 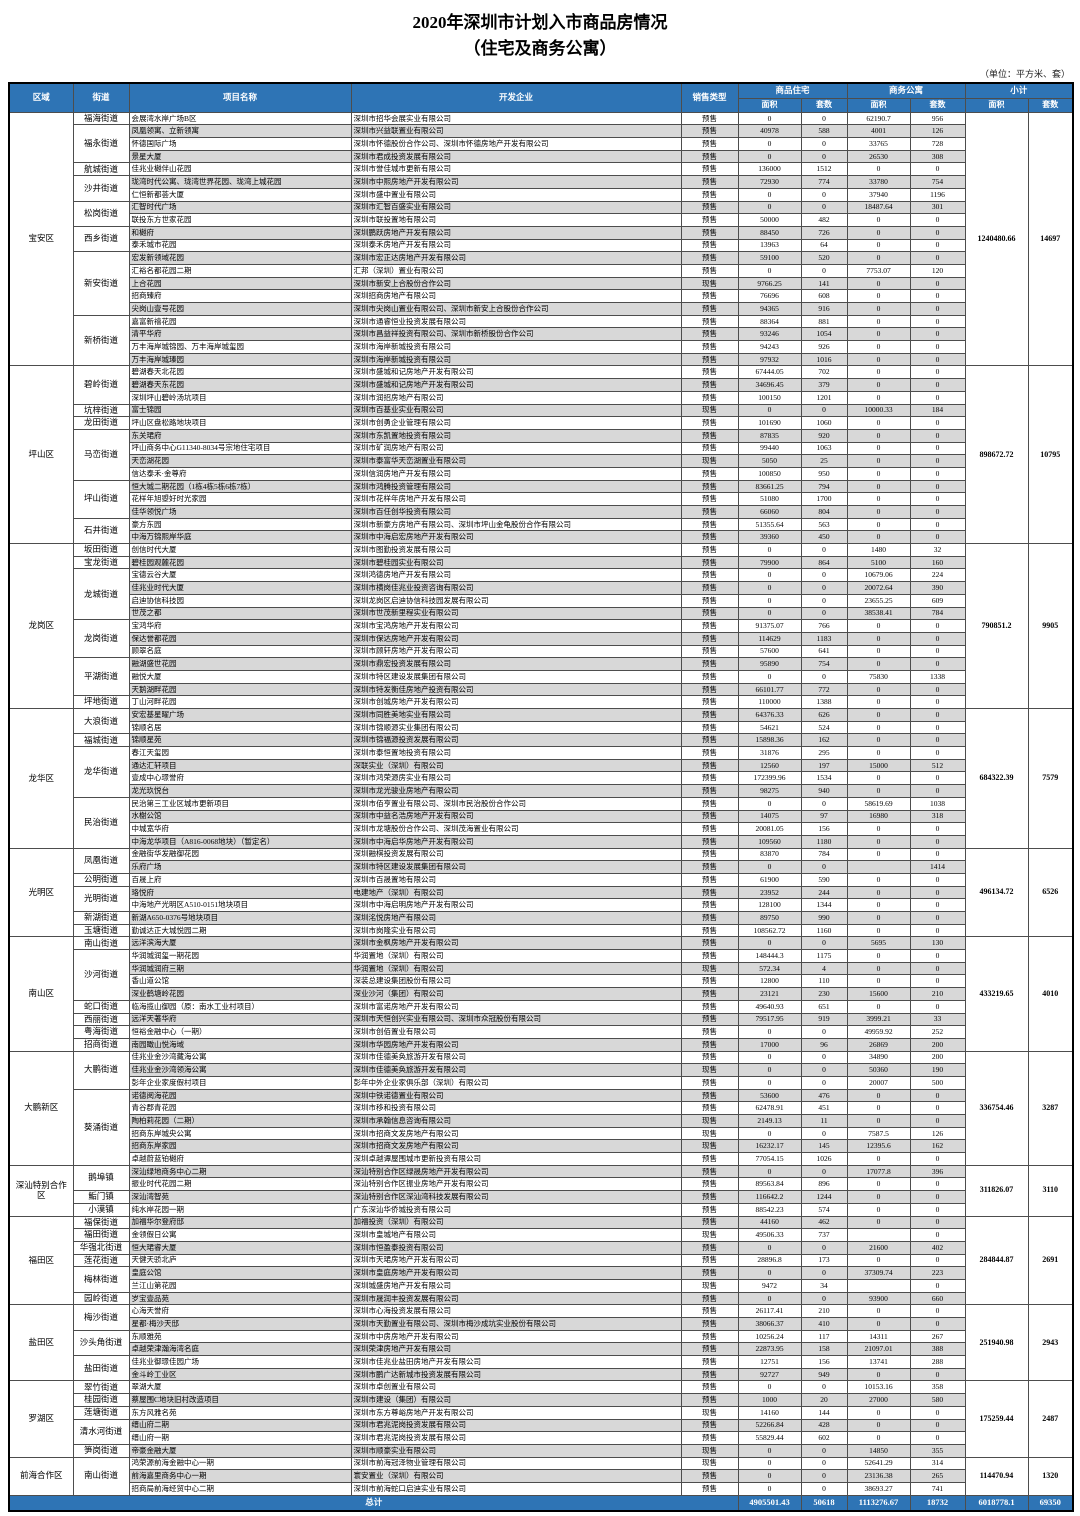 What do you see at coordinates (769, 854) in the screenshot?
I see `cell-res-area: 83870` at bounding box center [769, 854].